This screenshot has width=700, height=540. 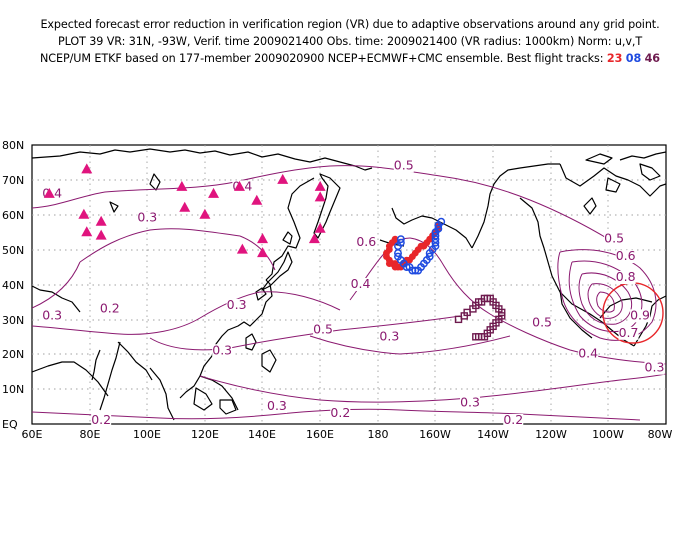 I want to click on lon-label-120w: 120W, so click(x=551, y=434).